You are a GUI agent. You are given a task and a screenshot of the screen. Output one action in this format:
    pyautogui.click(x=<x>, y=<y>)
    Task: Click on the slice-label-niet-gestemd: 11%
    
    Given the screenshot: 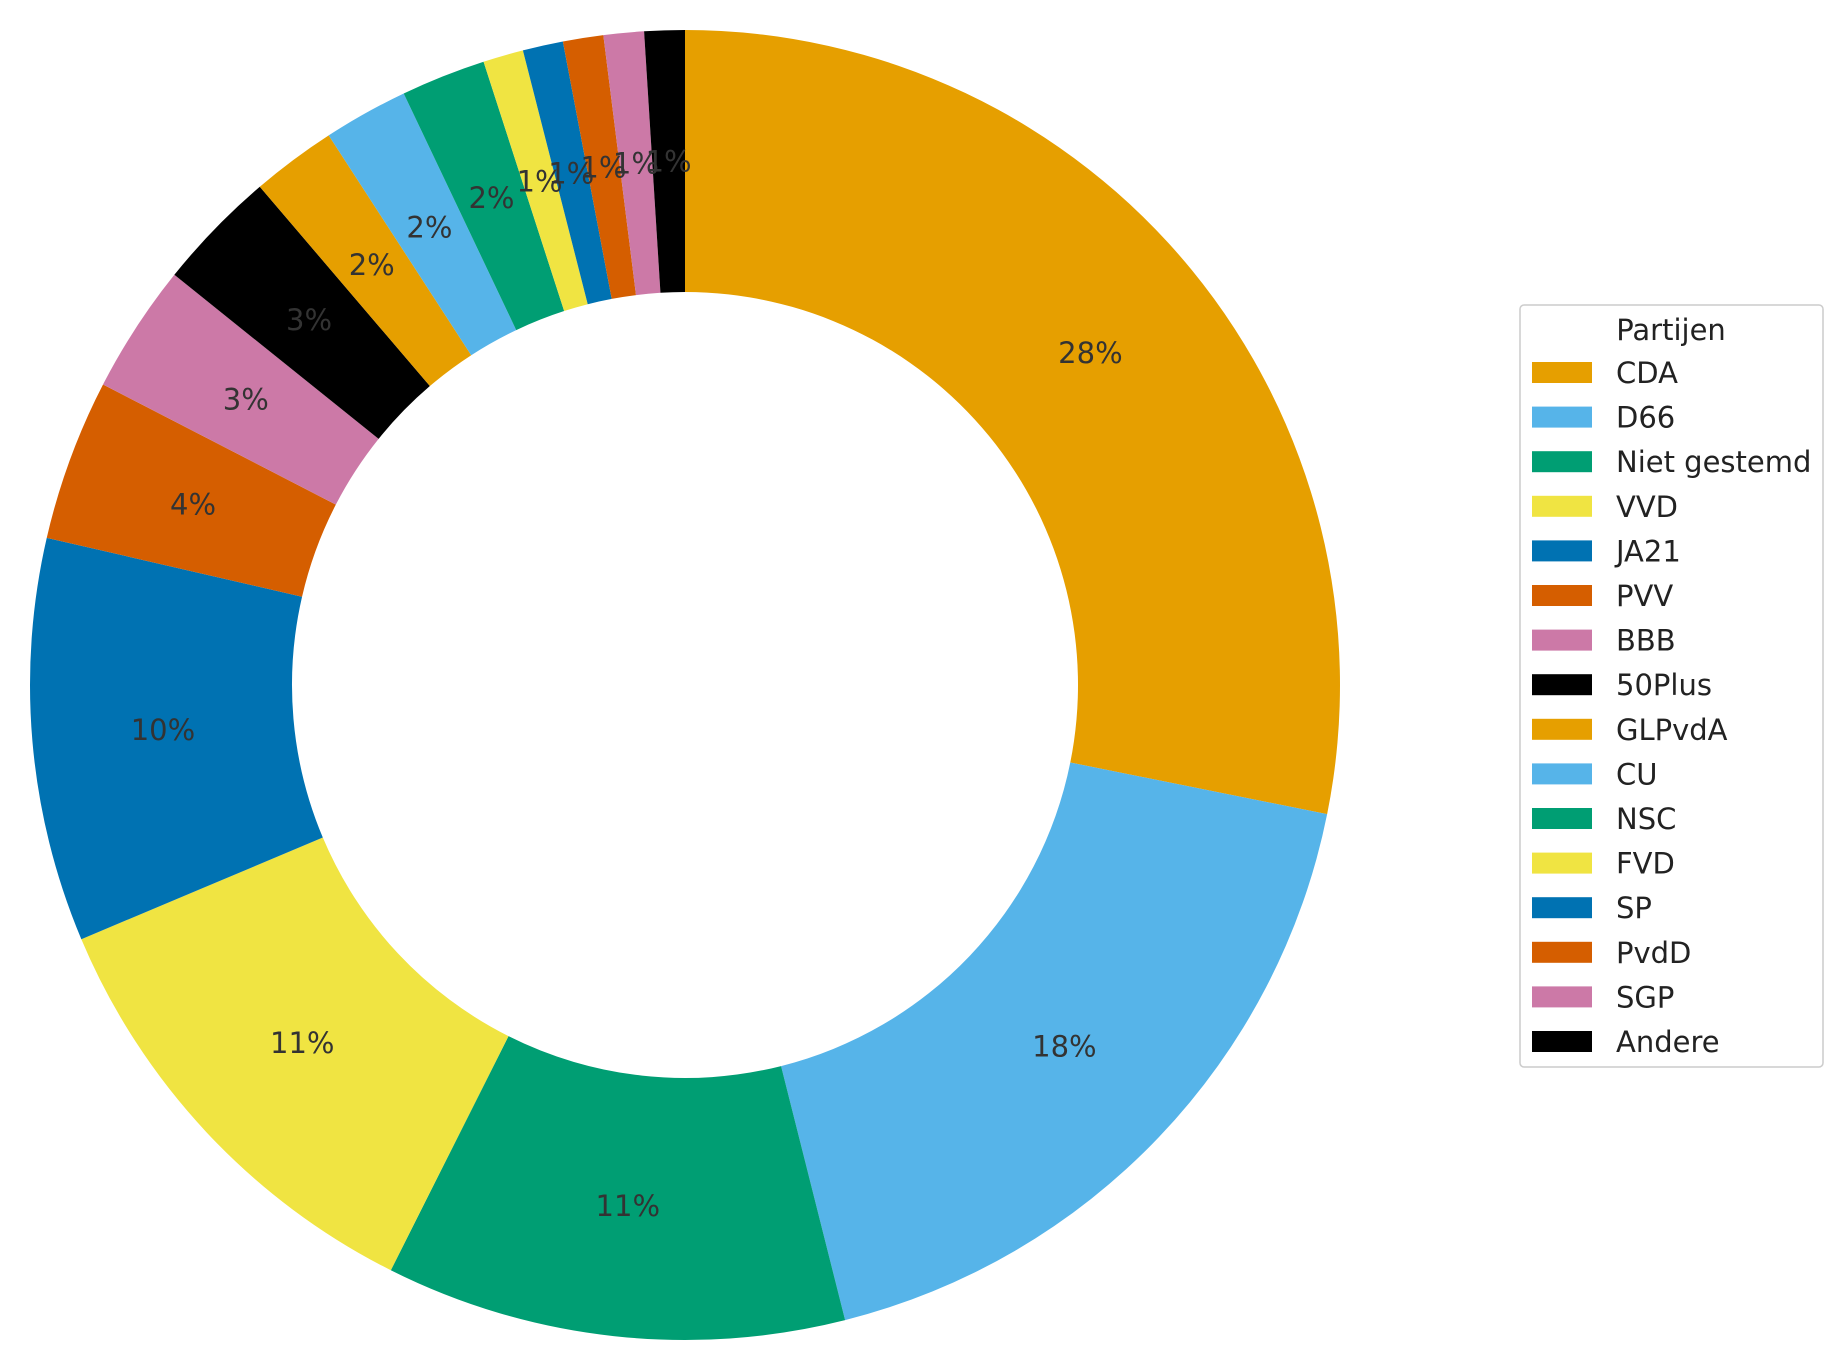 What is the action you would take?
    pyautogui.click(x=628, y=1206)
    